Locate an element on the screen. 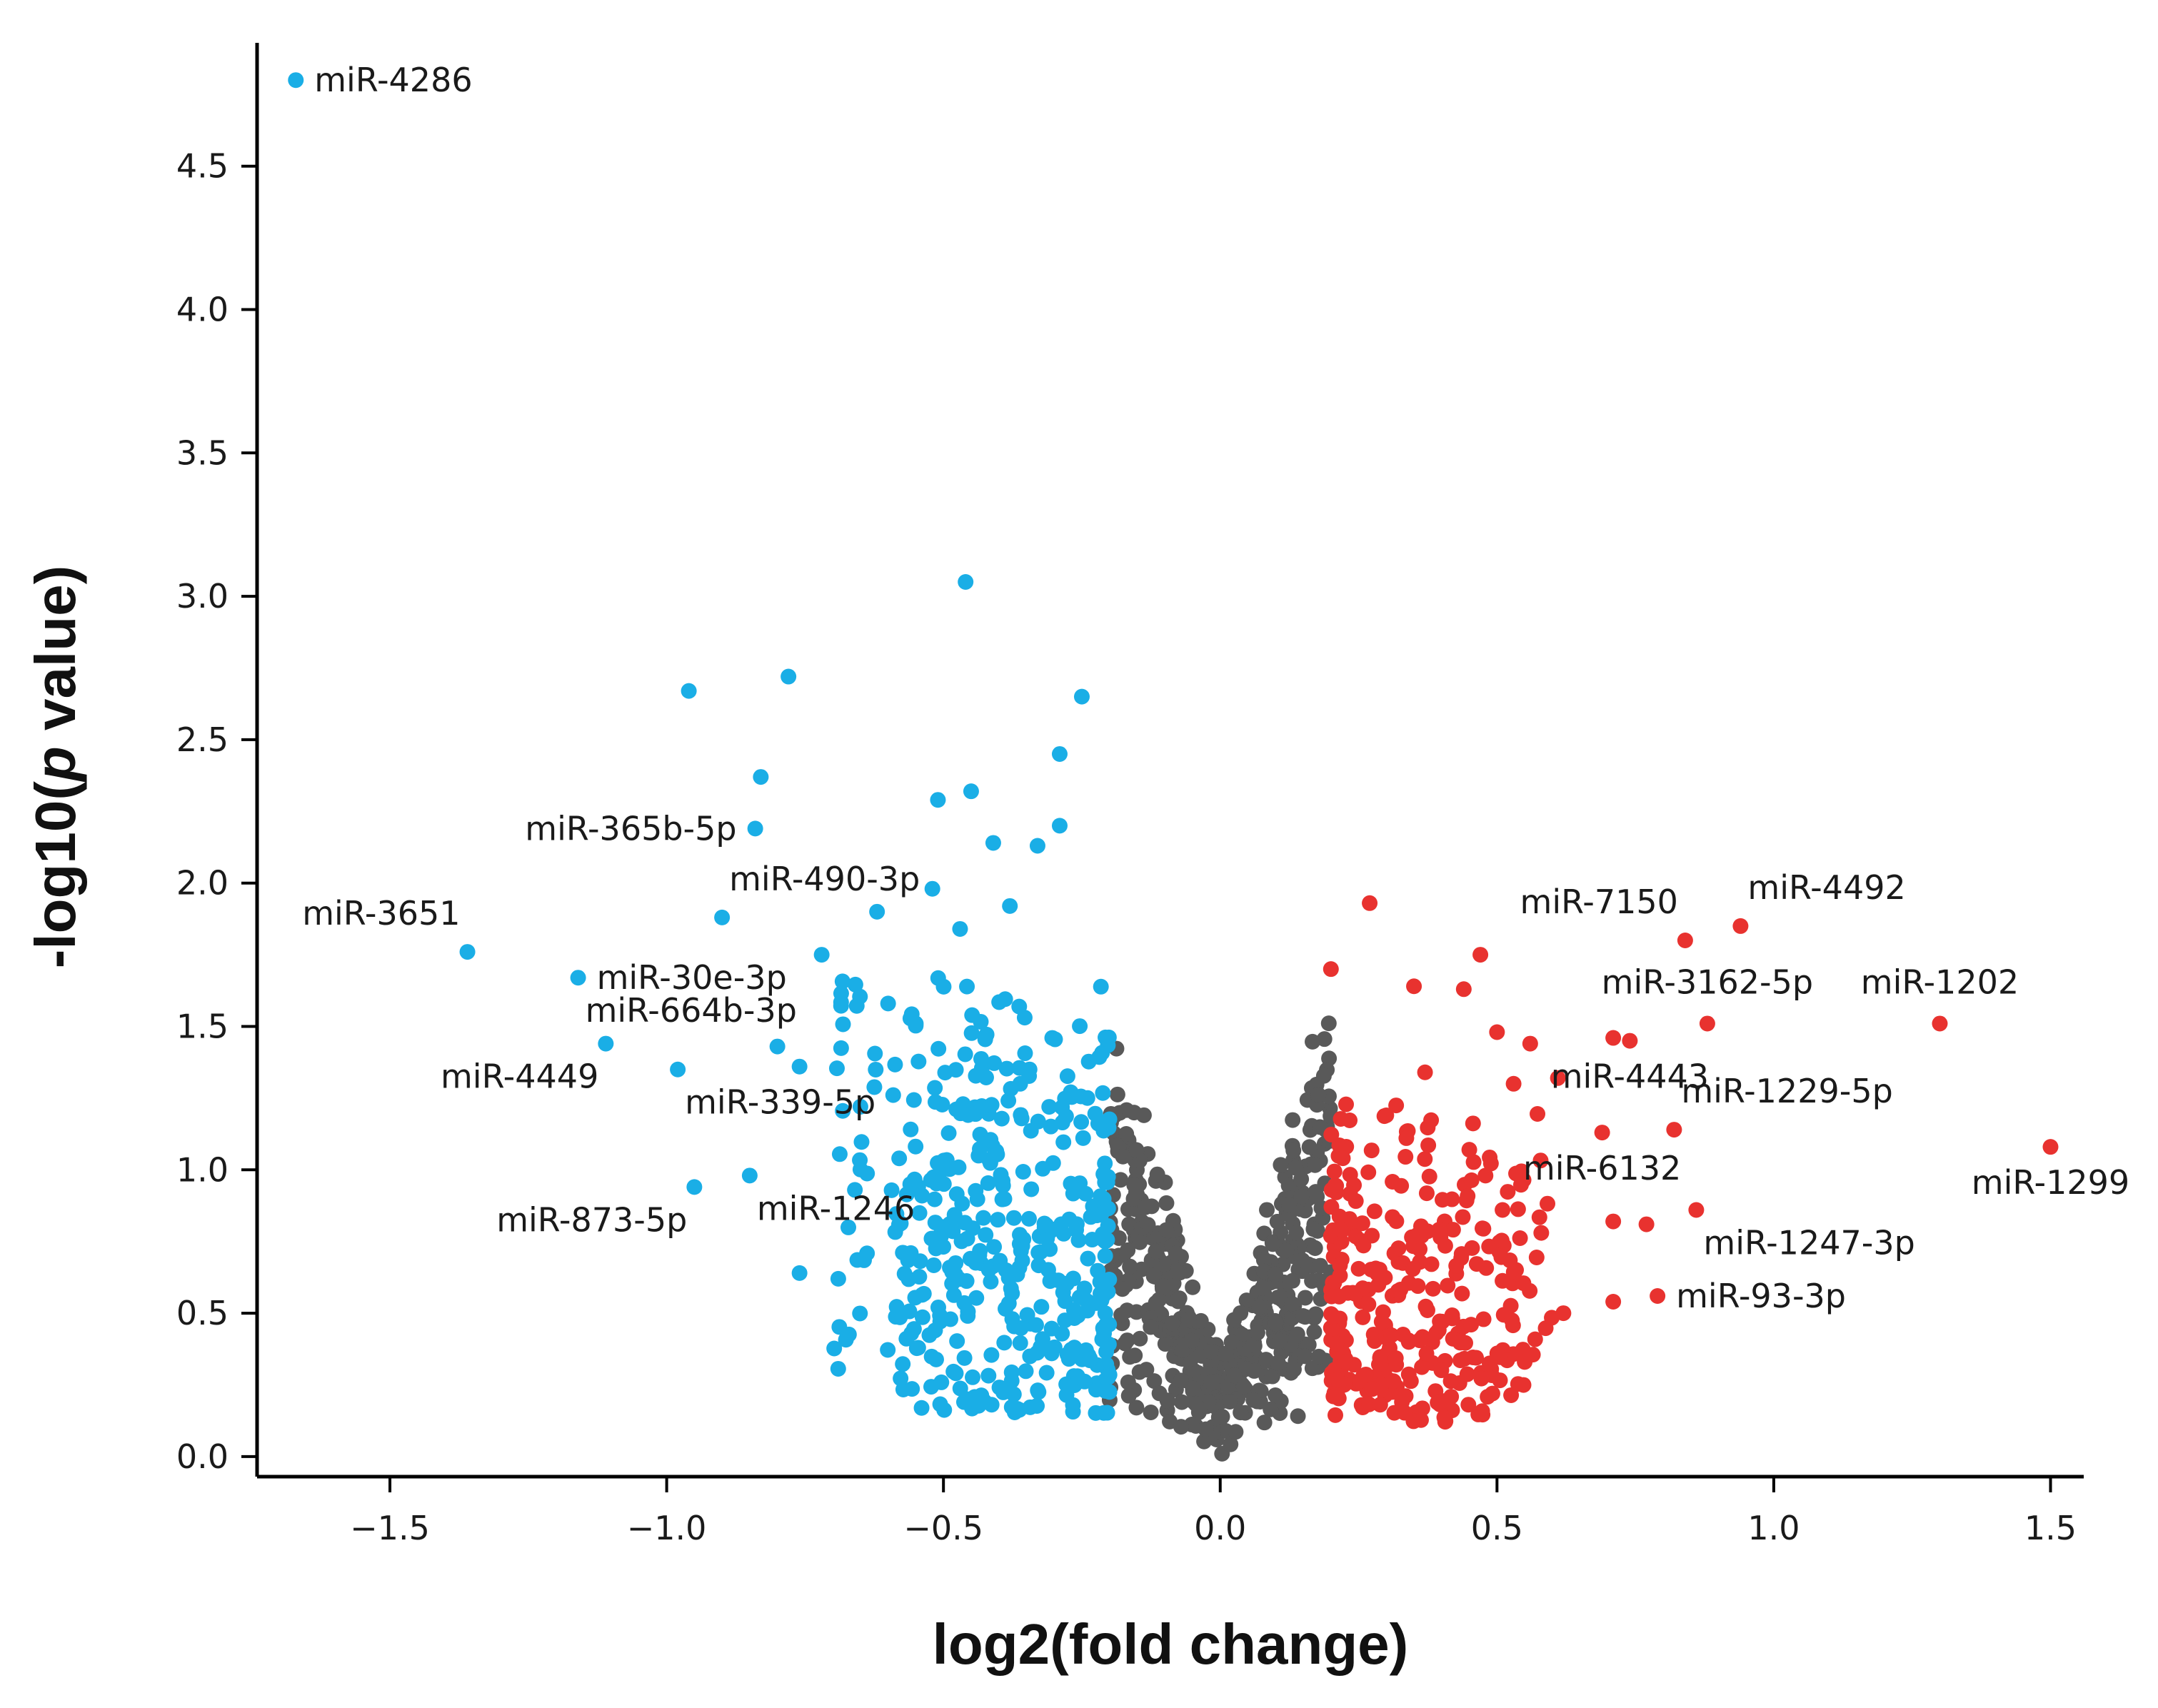 The height and width of the screenshot is (1708, 2158). y-tick-label: 1.5 is located at coordinates (203, 1026).